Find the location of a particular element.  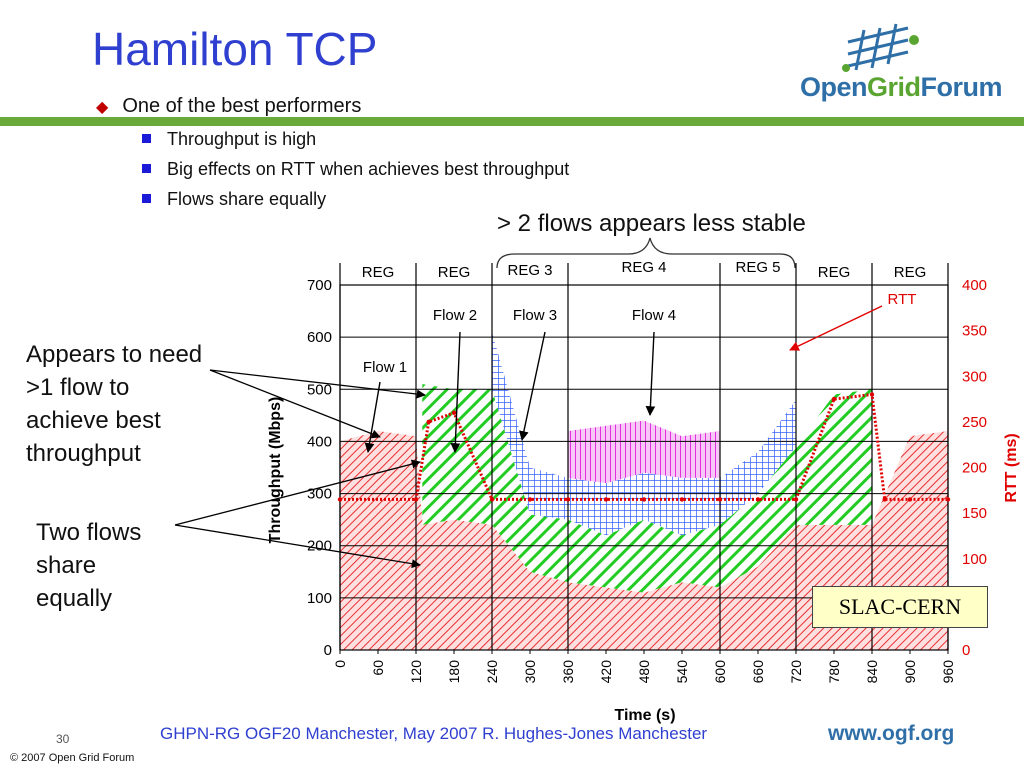

x-tick-label: 60 is located at coordinates (378, 668).